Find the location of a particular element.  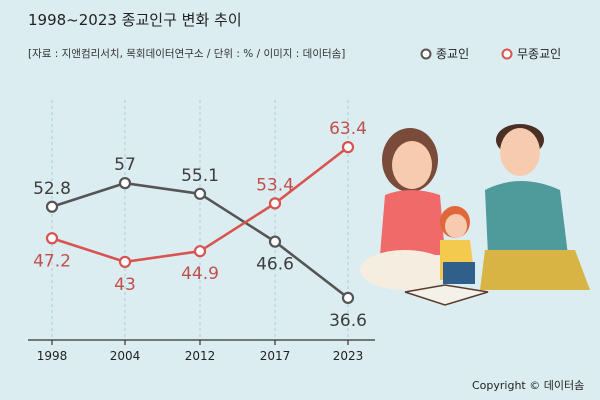

data-point-nonreligious-2017 is located at coordinates (275, 203).